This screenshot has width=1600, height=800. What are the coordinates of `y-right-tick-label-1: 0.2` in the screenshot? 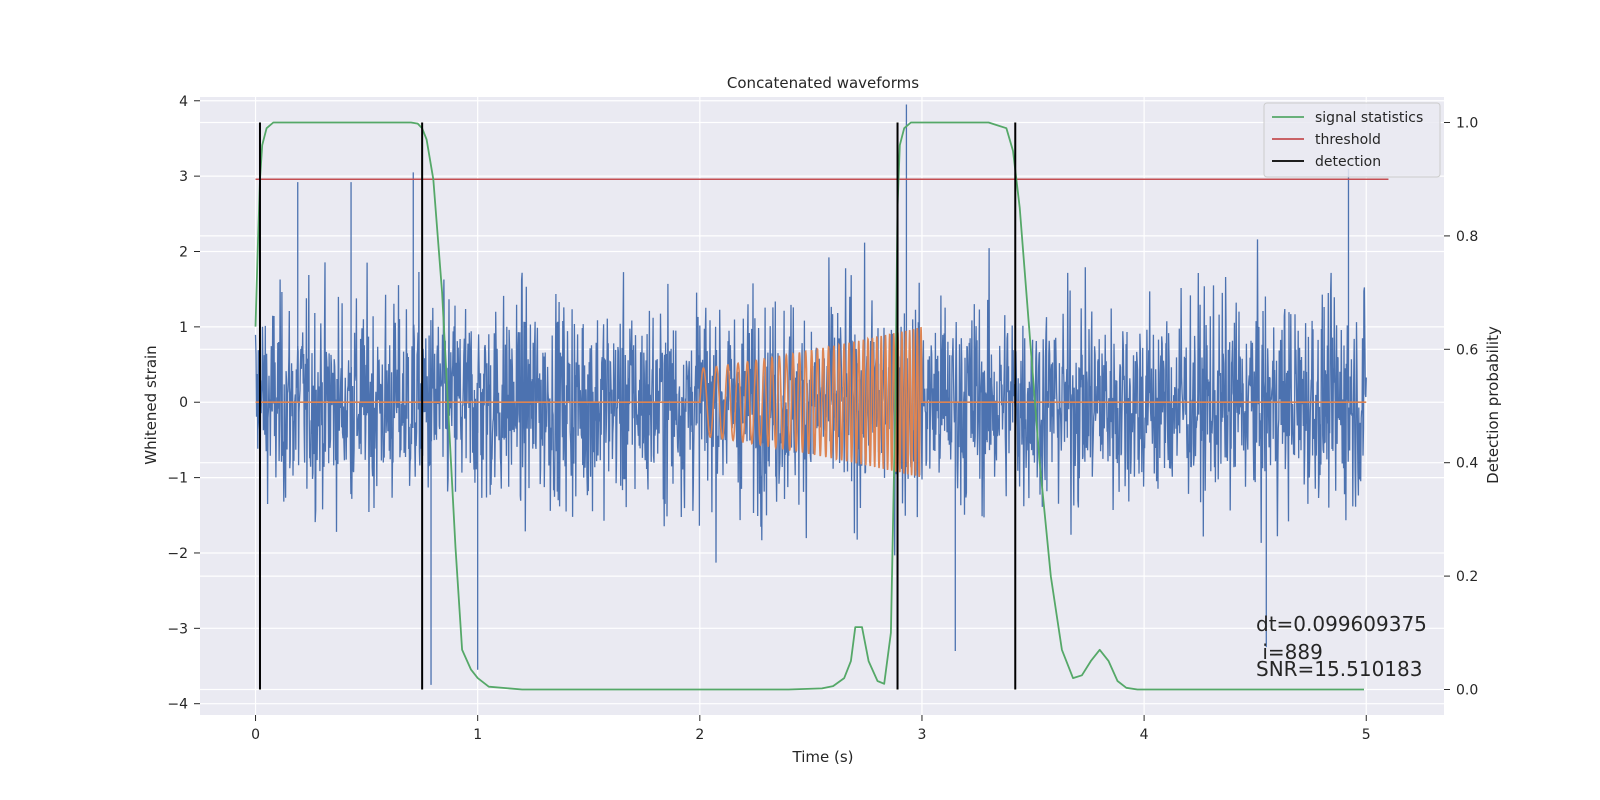 It's located at (1467, 577).